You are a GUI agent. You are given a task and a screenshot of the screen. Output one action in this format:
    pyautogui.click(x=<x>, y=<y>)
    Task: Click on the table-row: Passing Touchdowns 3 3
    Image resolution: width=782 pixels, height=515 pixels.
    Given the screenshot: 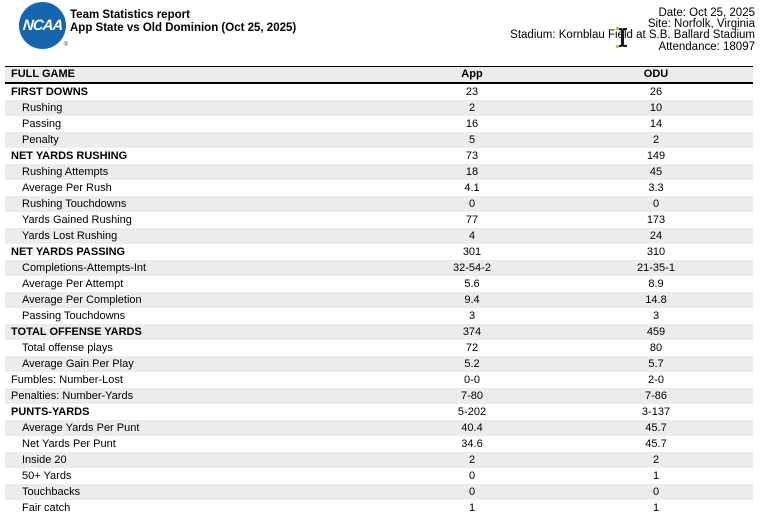 What is the action you would take?
    pyautogui.click(x=379, y=316)
    